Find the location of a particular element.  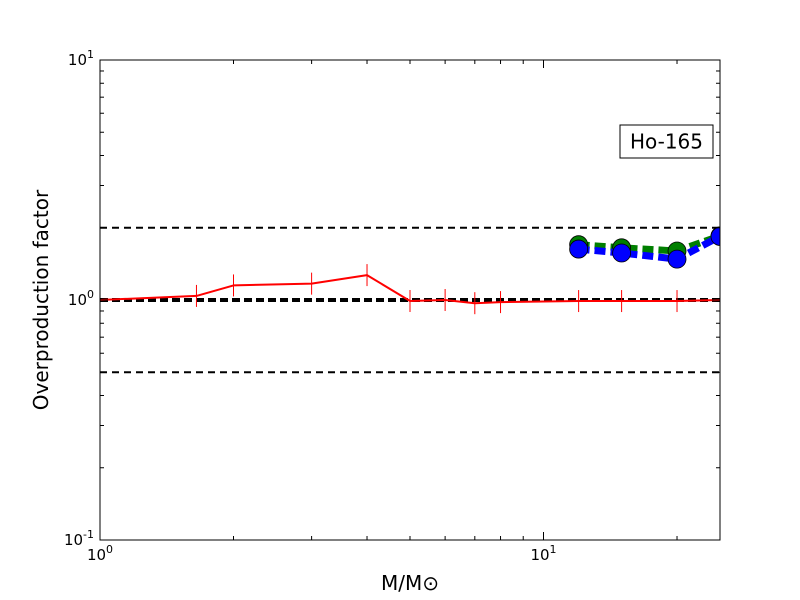

annotation-frame is located at coordinates (666, 141).